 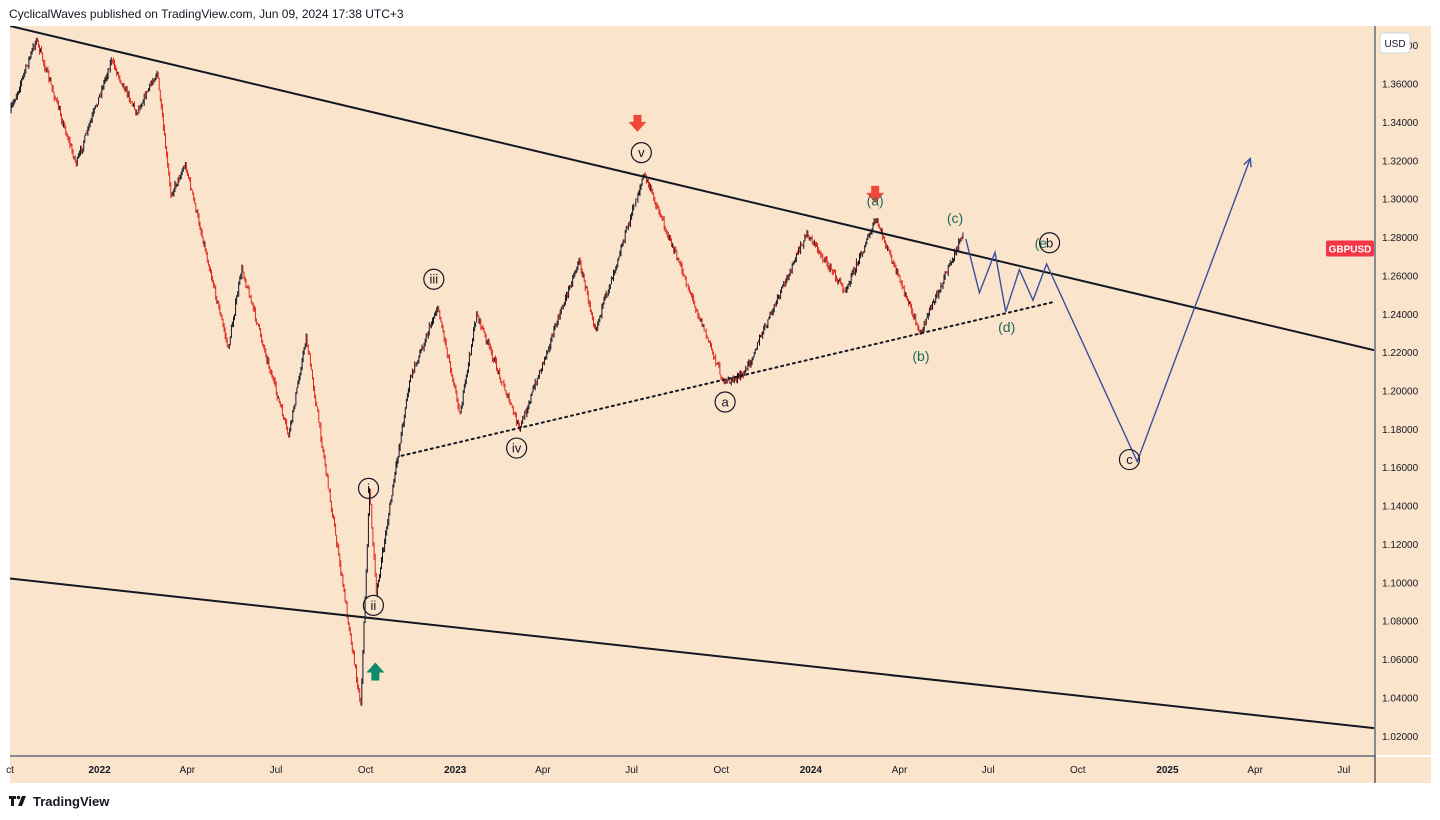 I want to click on wave-label: (d), so click(x=1006, y=327).